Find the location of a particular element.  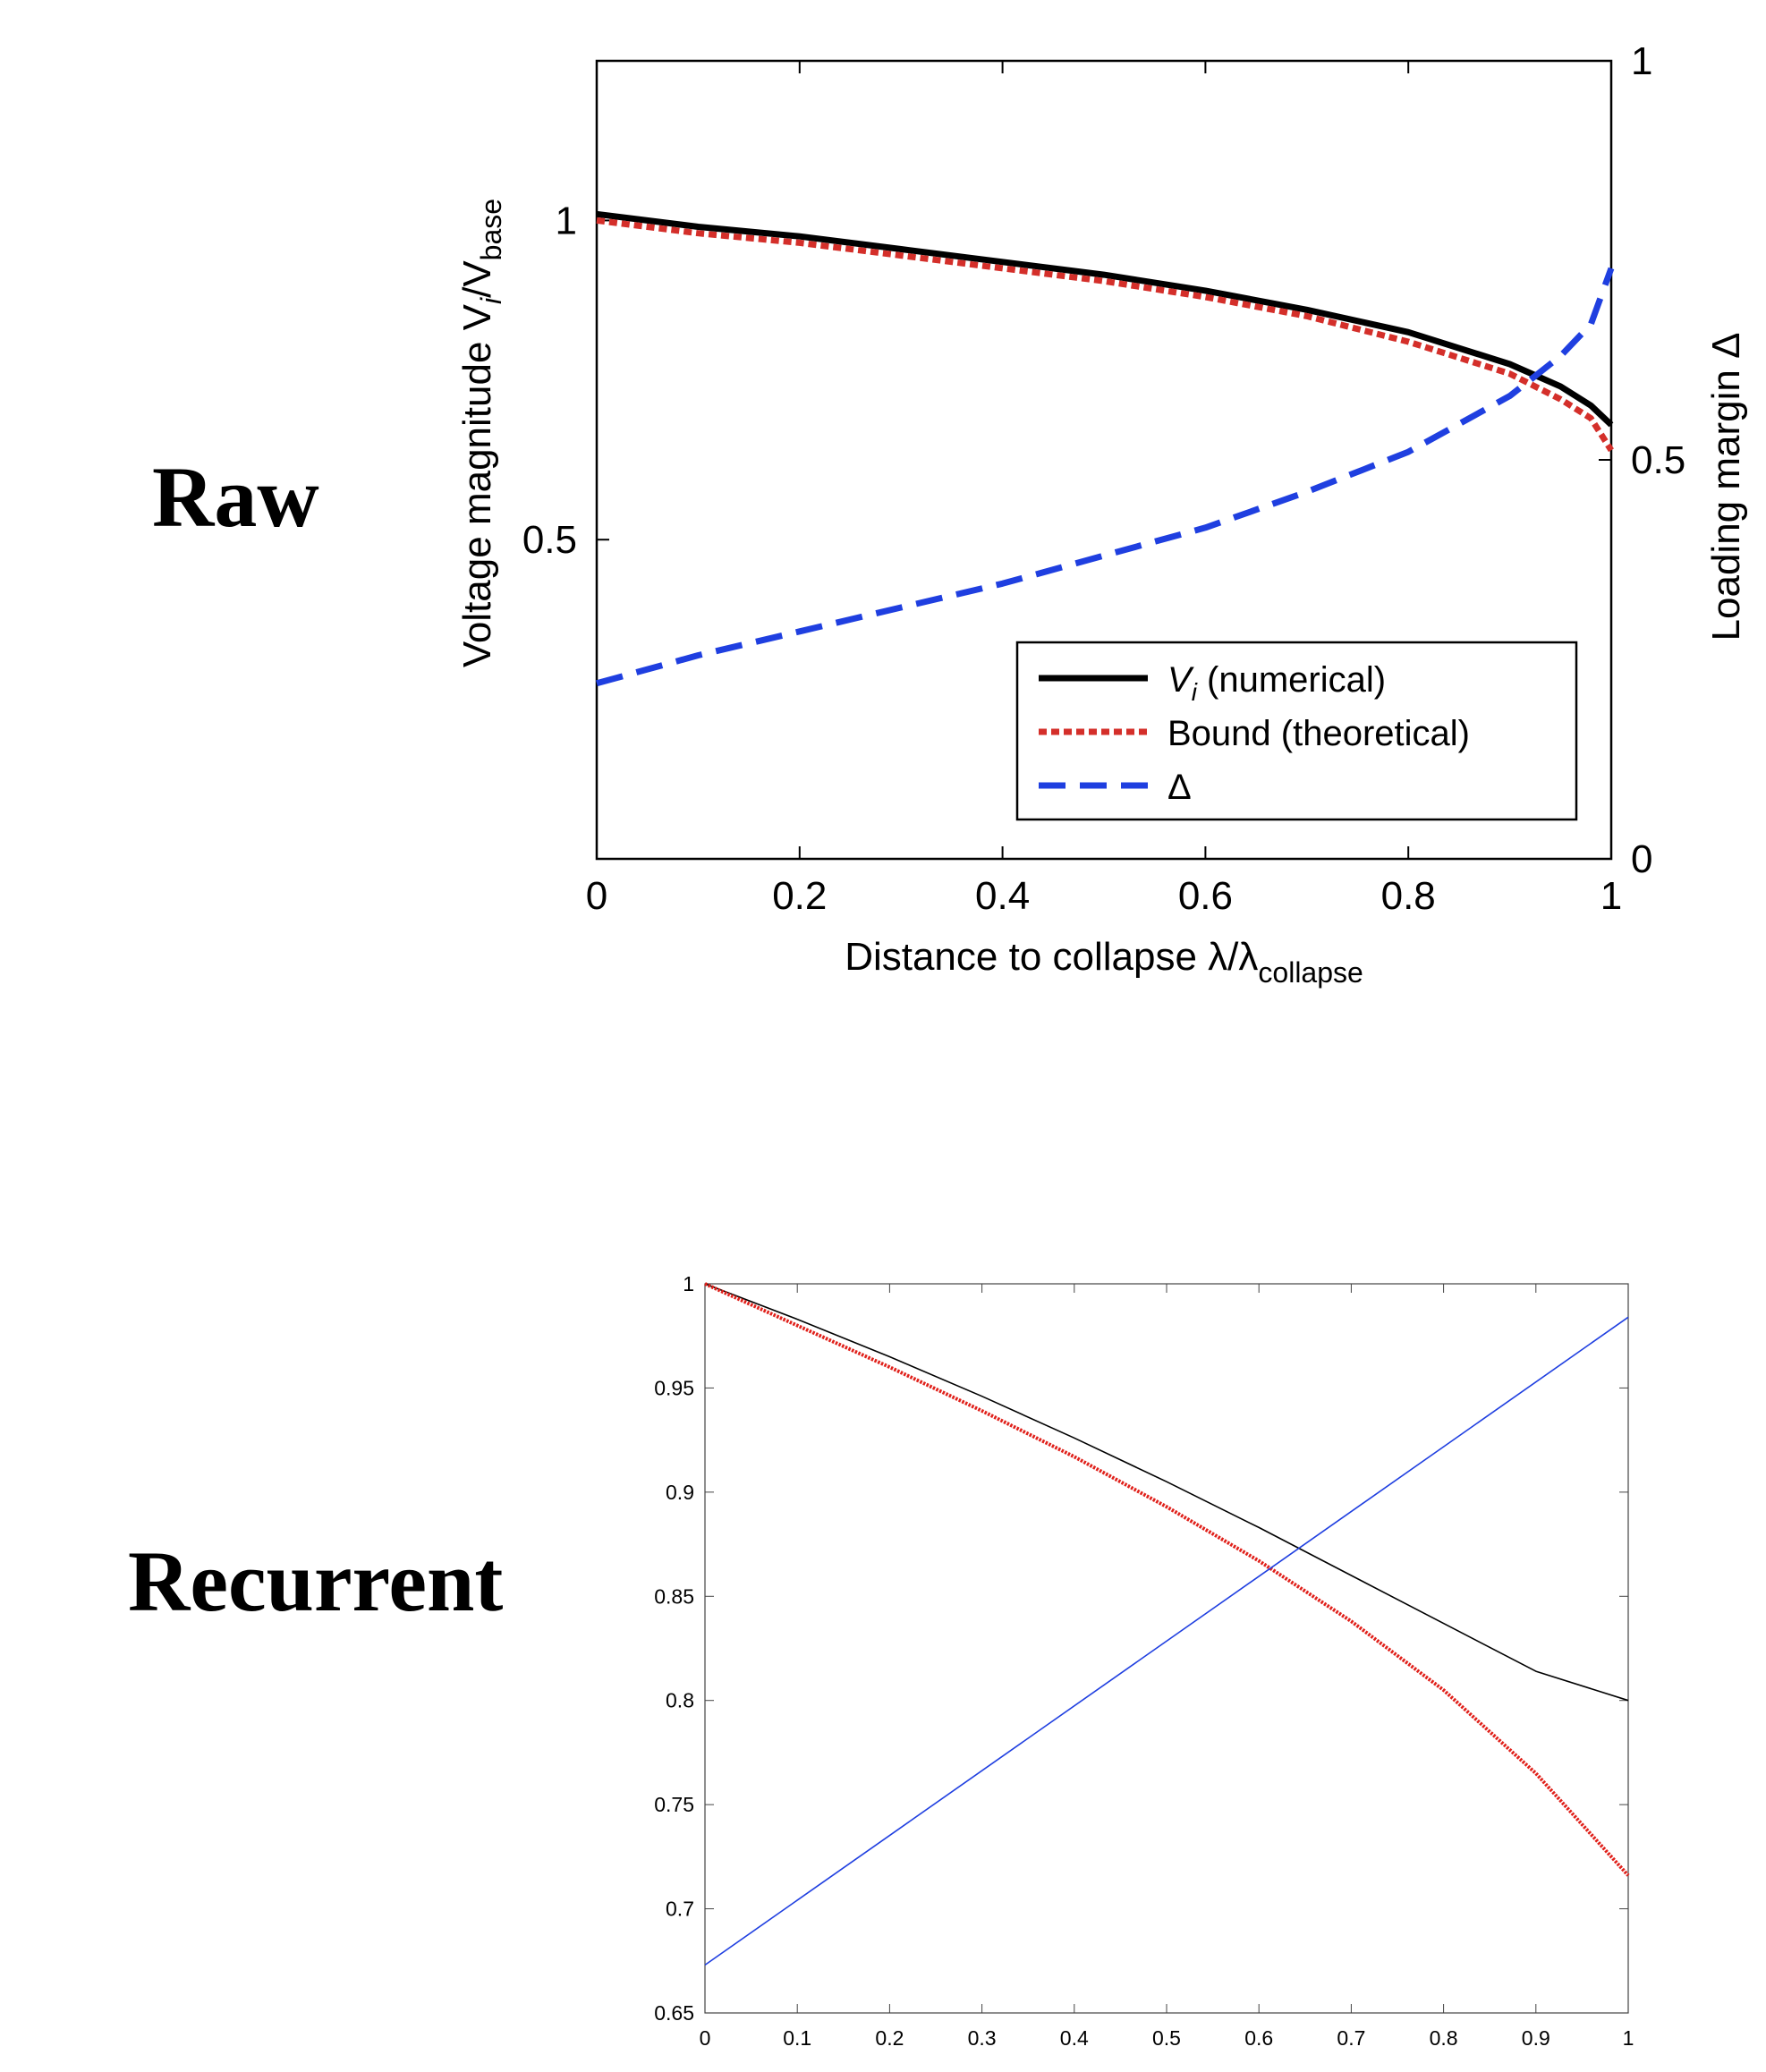

raw-x-tick-label: 0 is located at coordinates (597, 896).